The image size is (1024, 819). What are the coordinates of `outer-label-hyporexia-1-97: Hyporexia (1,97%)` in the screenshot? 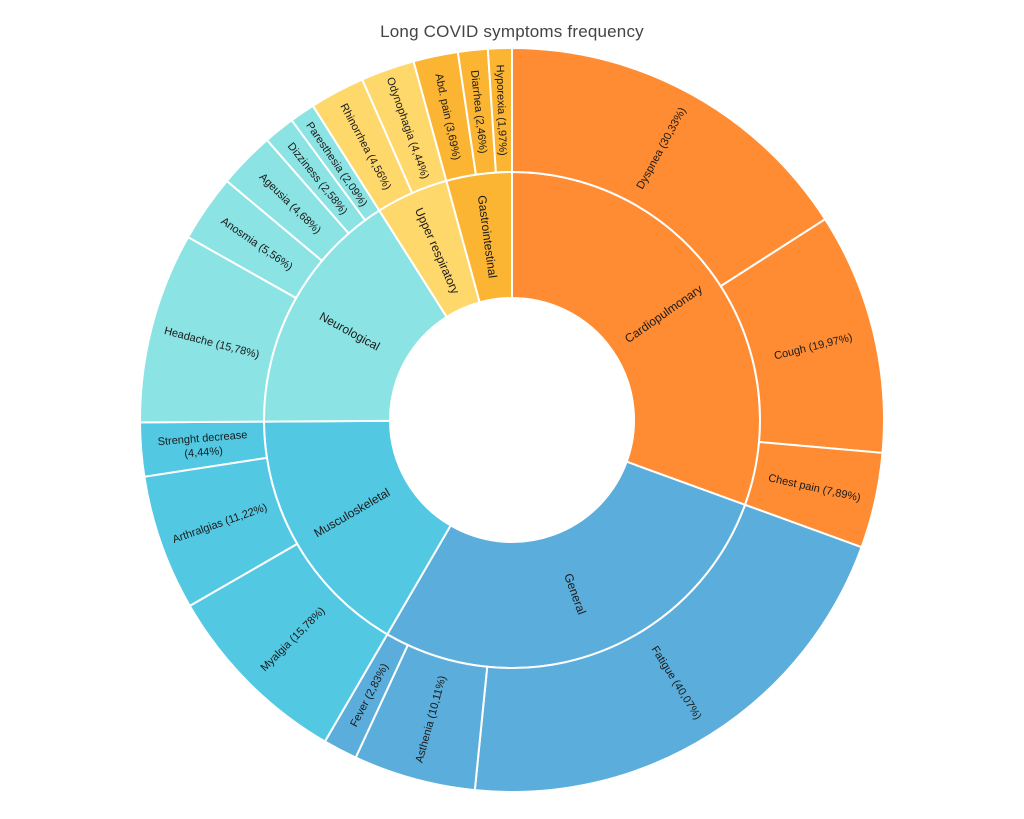 It's located at (500, 109).